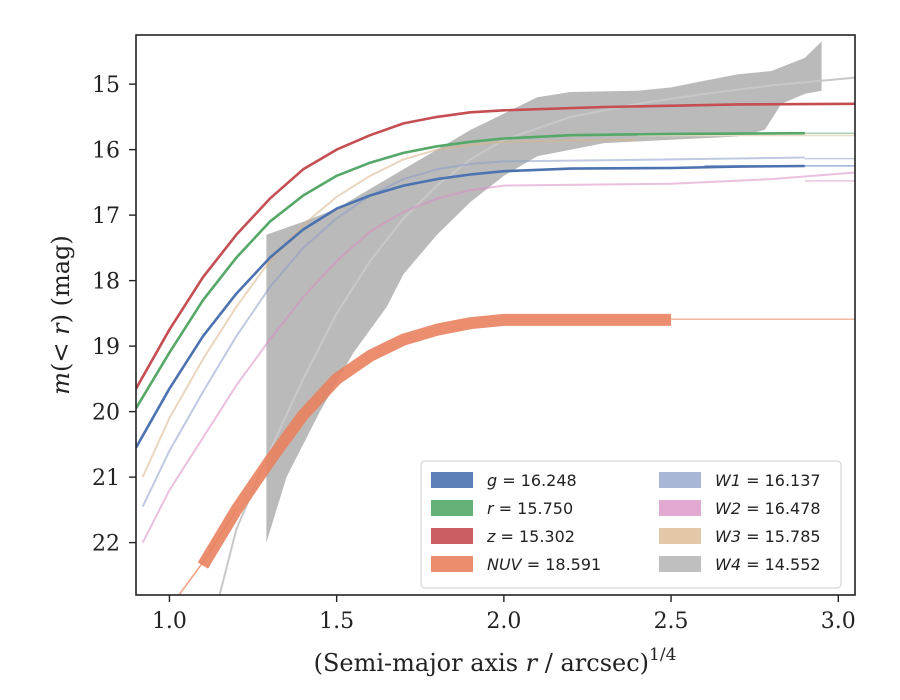 The height and width of the screenshot is (700, 900). Describe the element at coordinates (680, 564) in the screenshot. I see `legend-swatch-W4` at that location.